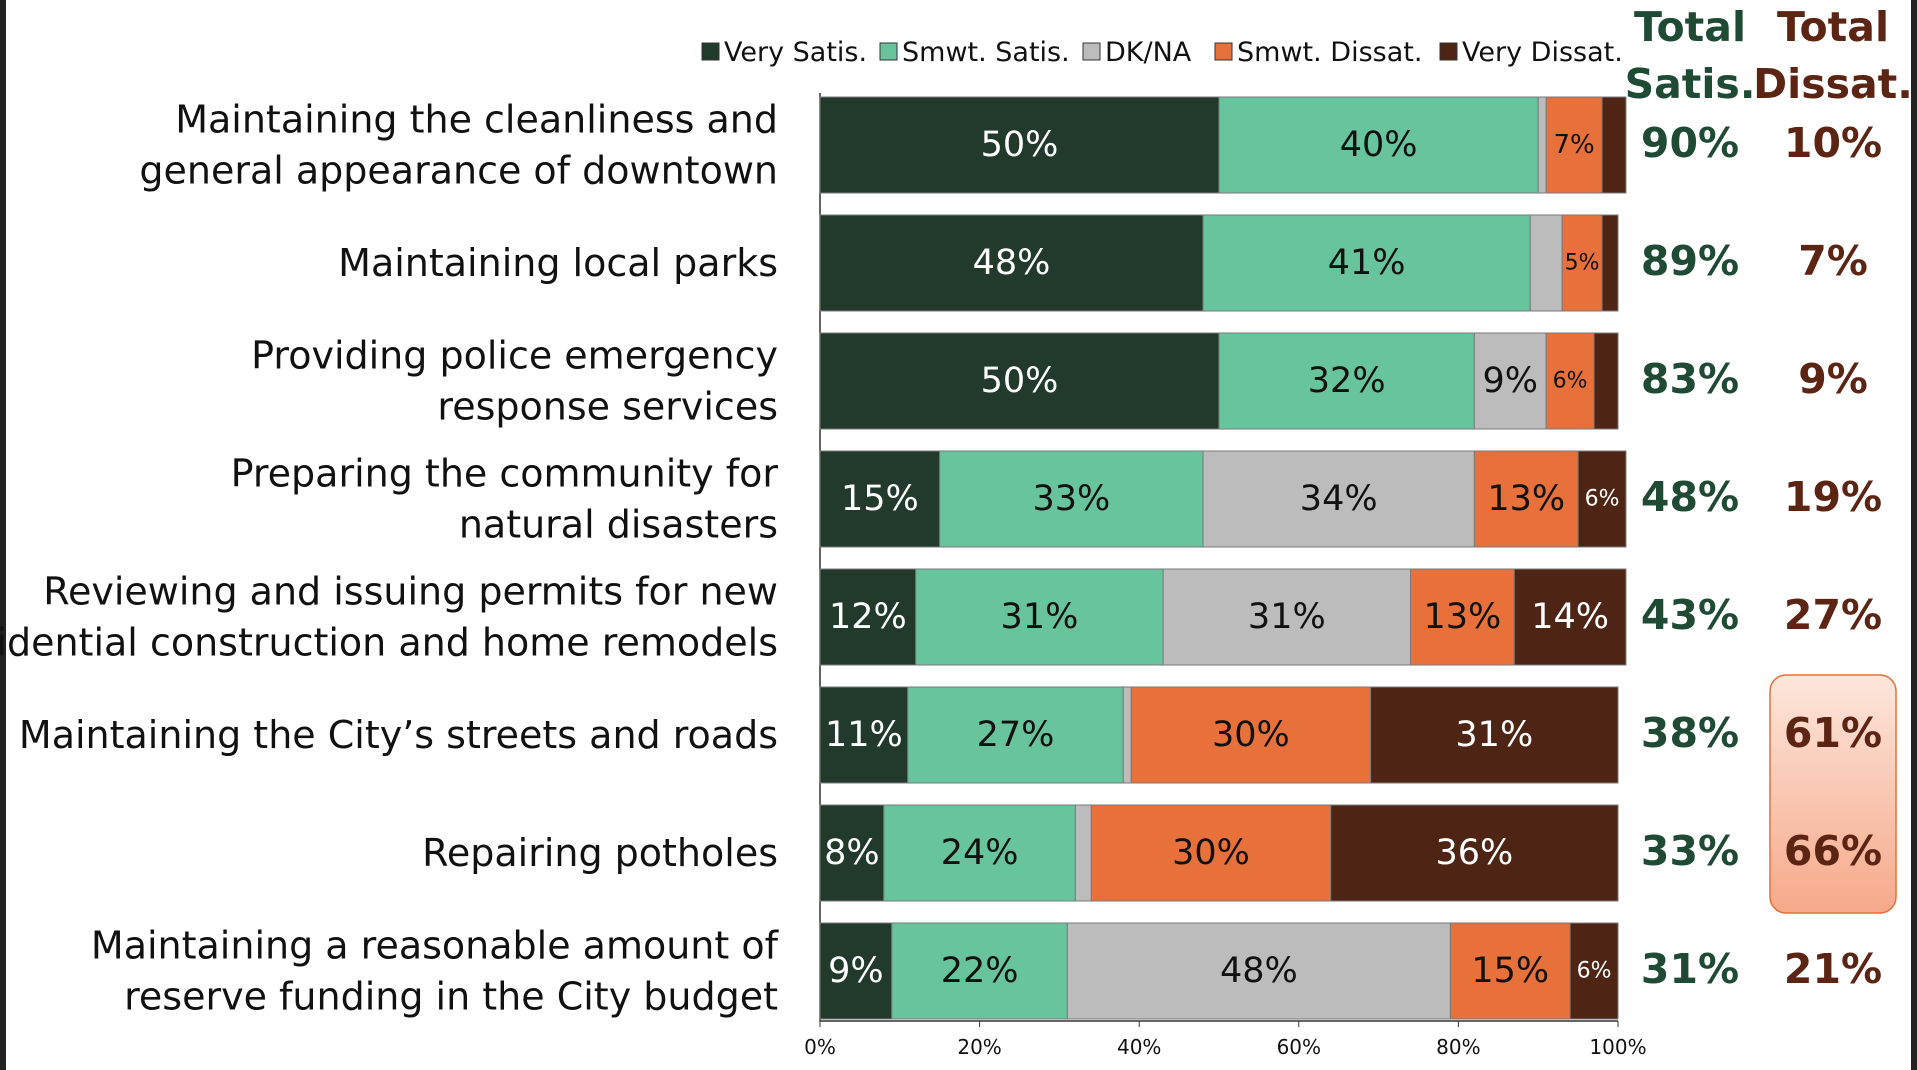 Image resolution: width=1917 pixels, height=1070 pixels. What do you see at coordinates (558, 263) in the screenshot?
I see `category-label: Maintaining local parks` at bounding box center [558, 263].